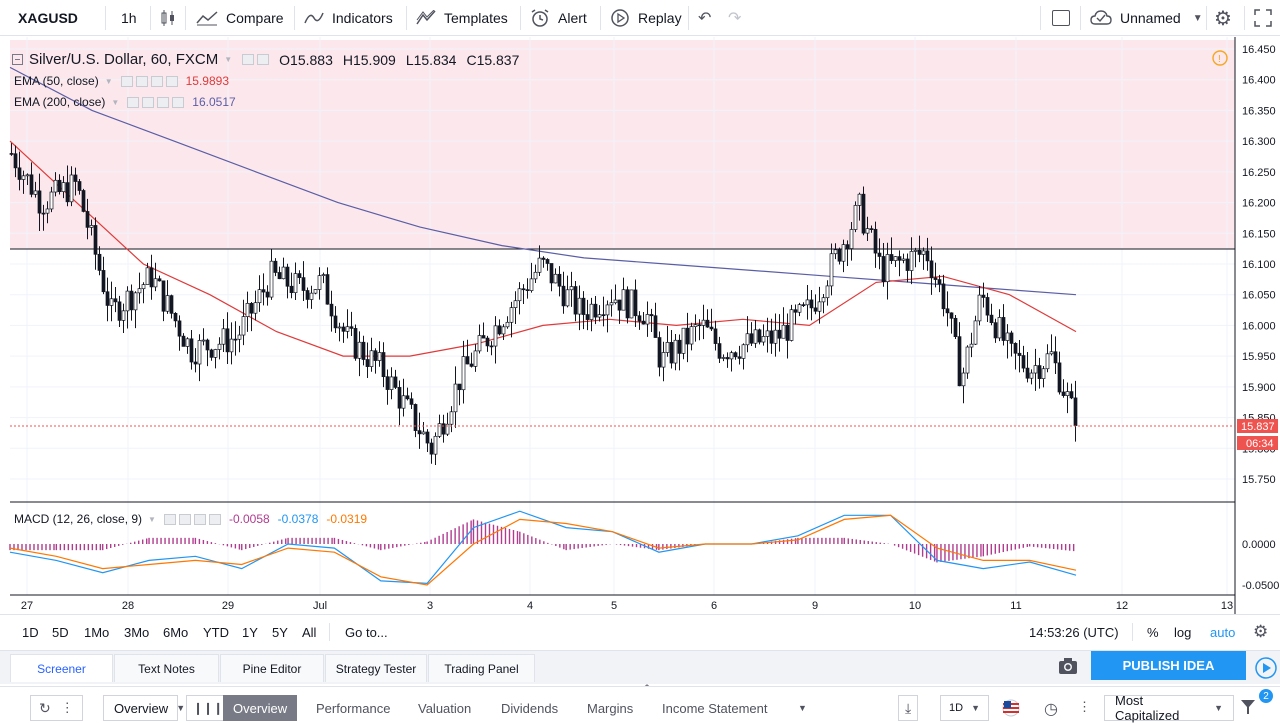 The height and width of the screenshot is (723, 1280). I want to click on fullscreen-frame-button, so click(1061, 18).